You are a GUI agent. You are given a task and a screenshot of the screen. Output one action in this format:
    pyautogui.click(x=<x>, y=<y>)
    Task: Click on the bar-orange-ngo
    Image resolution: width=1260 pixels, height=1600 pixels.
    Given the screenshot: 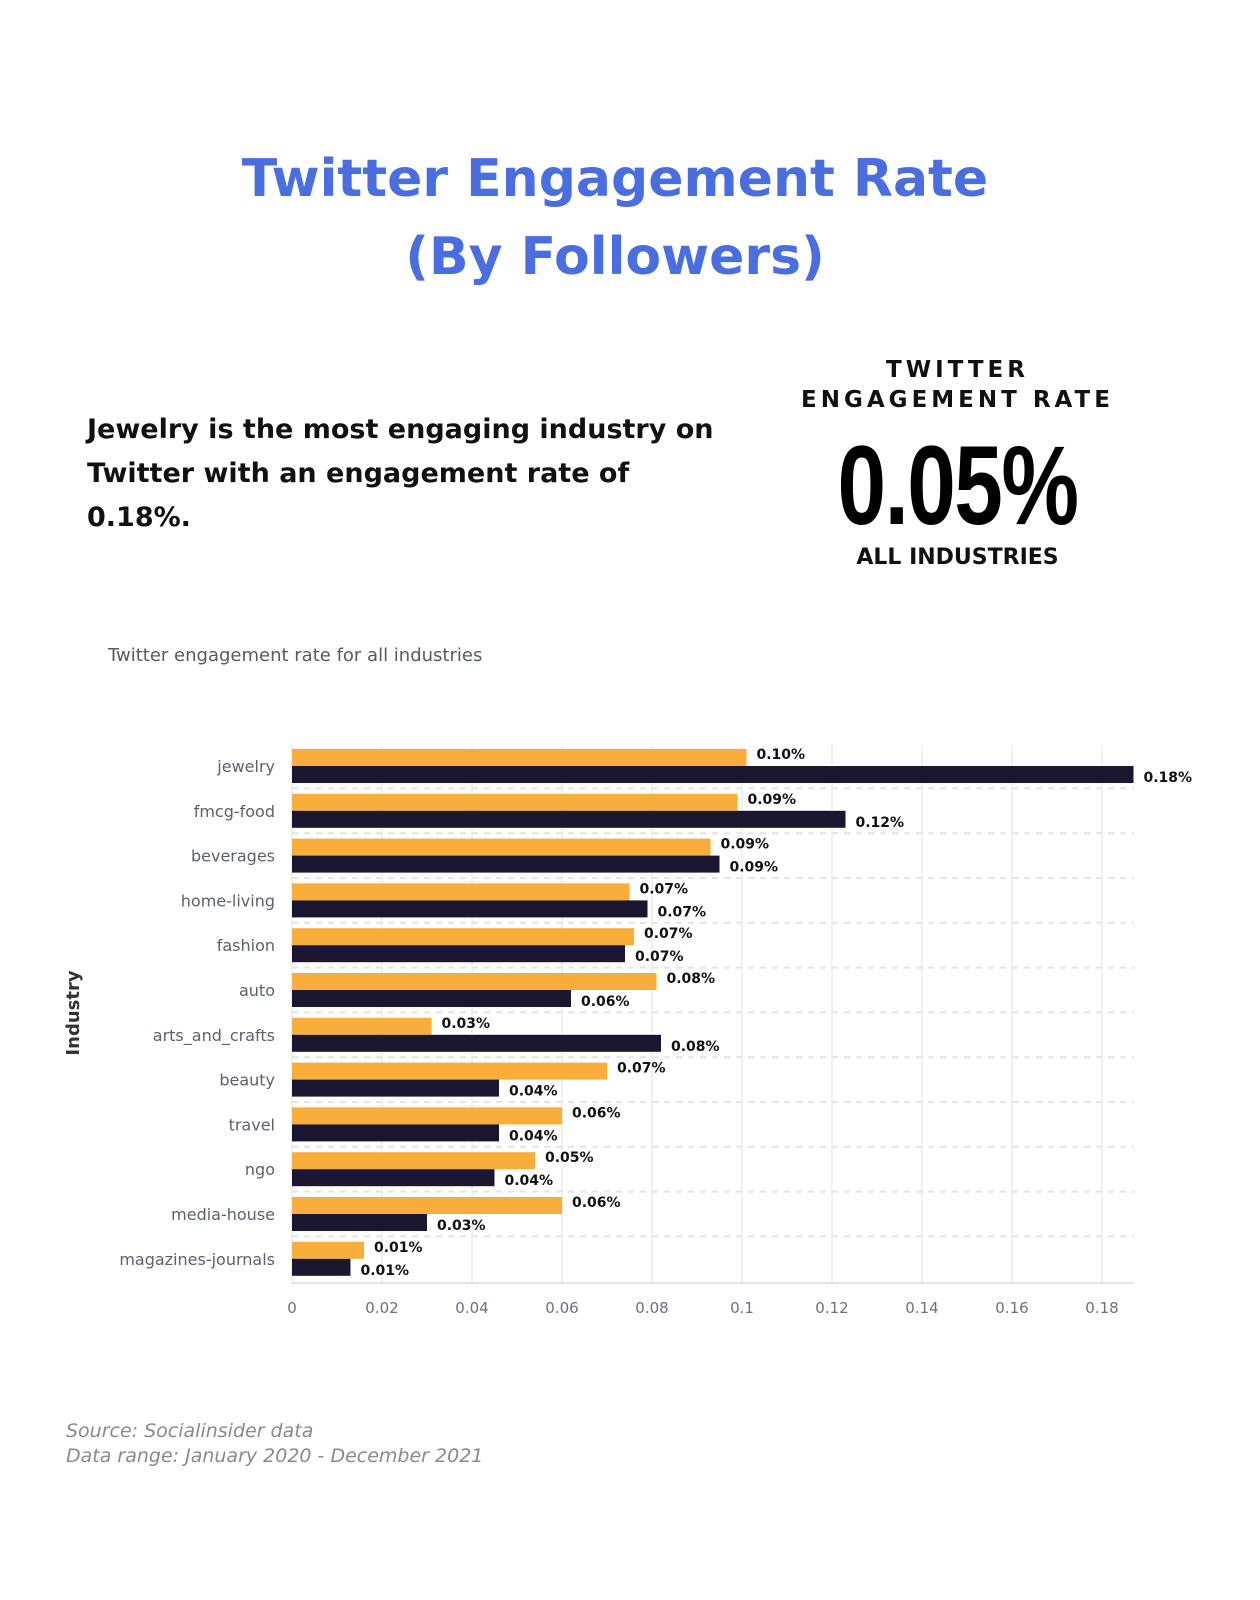 What is the action you would take?
    pyautogui.click(x=413, y=1161)
    